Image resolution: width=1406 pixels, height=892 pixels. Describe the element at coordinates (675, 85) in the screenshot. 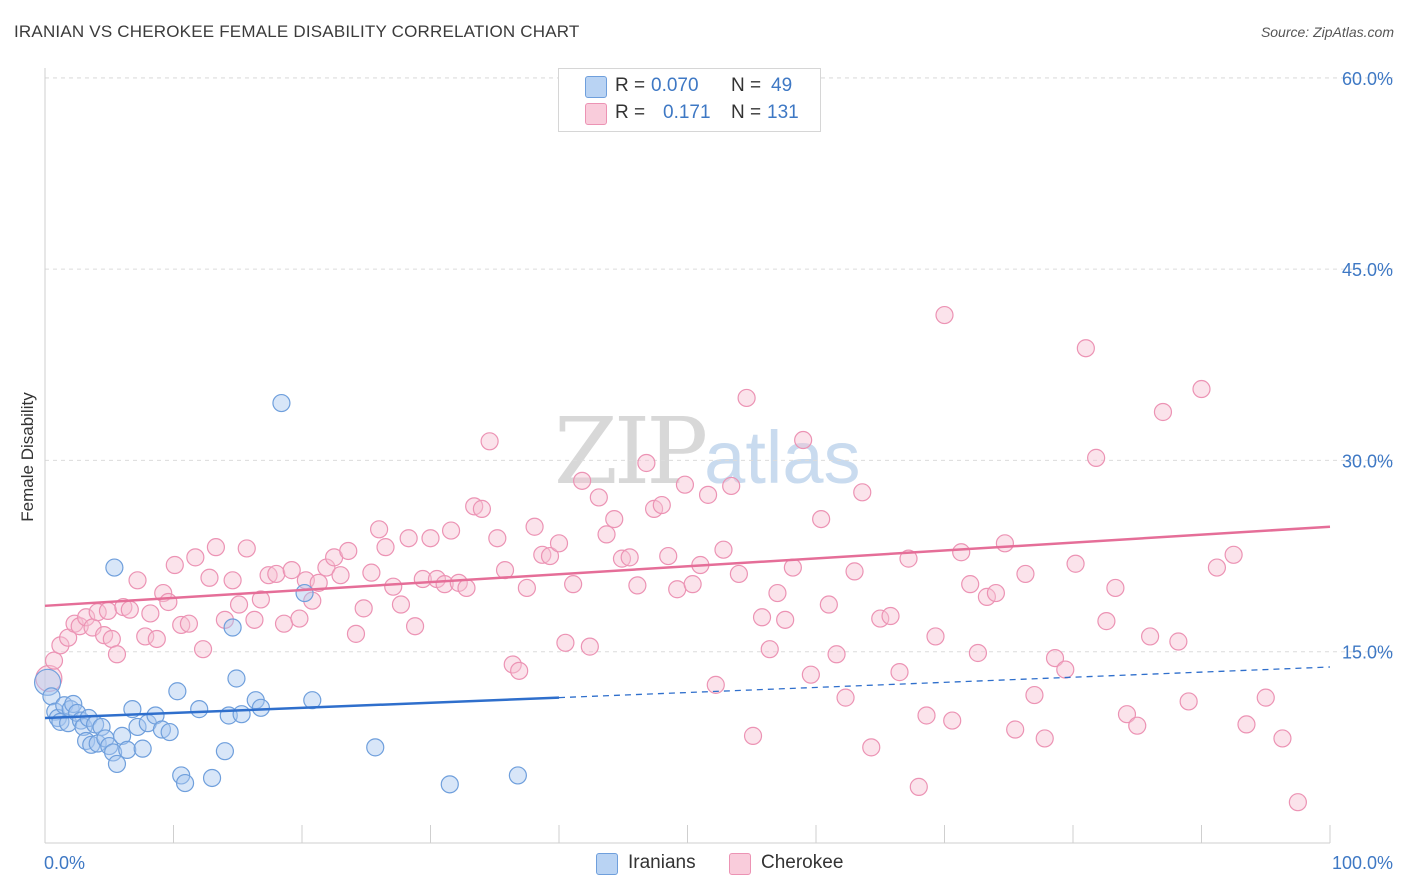

I see `r-value: 0.070` at that location.